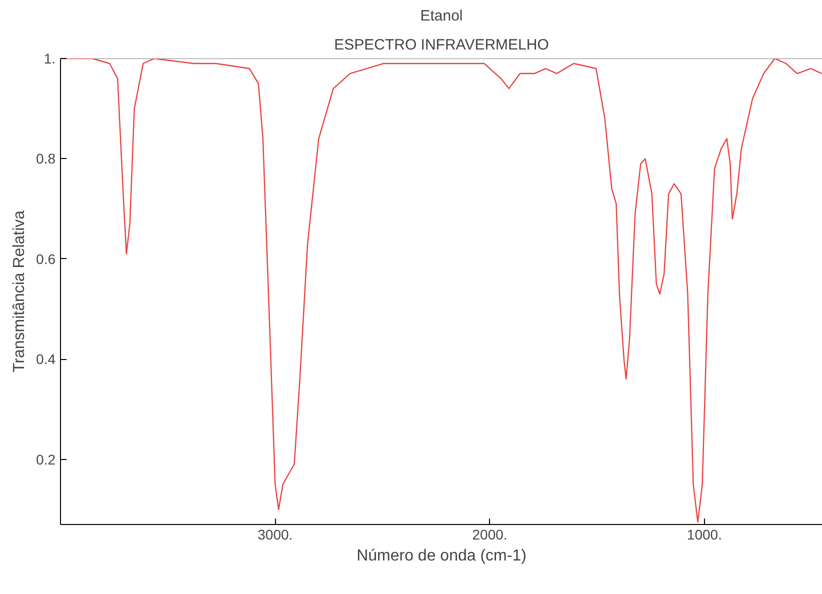 The height and width of the screenshot is (594, 822). Describe the element at coordinates (50, 58) in the screenshot. I see `y-tick-label: 1.` at that location.